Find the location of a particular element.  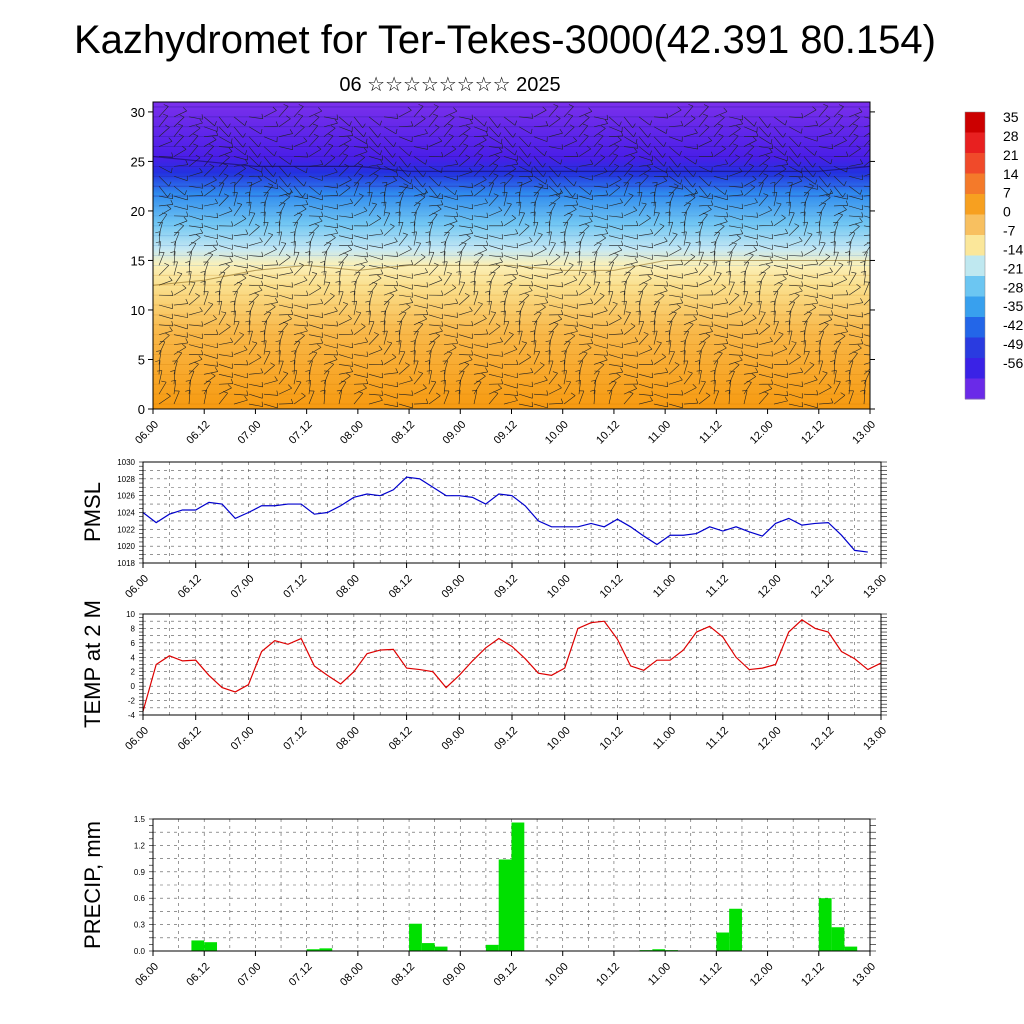

x-tick-label: 10.12 is located at coordinates (612, 587).